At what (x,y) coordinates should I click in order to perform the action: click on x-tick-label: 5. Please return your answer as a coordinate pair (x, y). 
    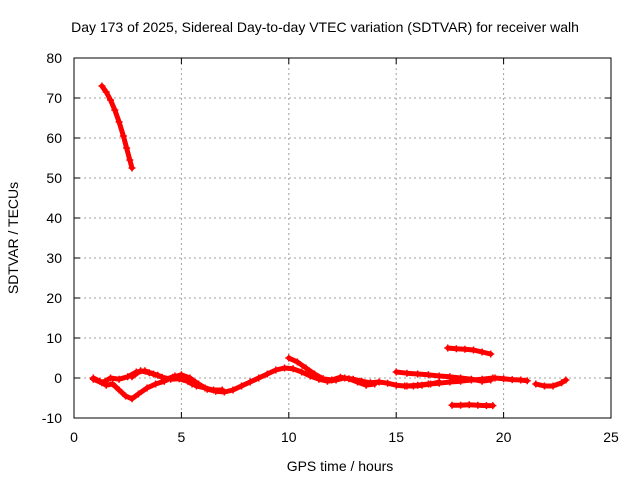
    Looking at the image, I should click on (182, 437).